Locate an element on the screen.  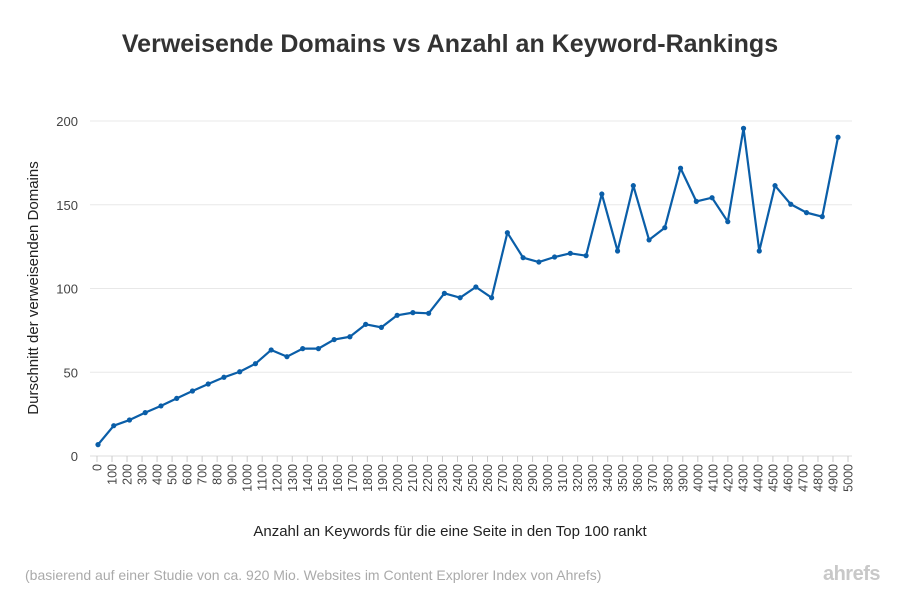
x-tick-label: 2700 is located at coordinates (503, 478).